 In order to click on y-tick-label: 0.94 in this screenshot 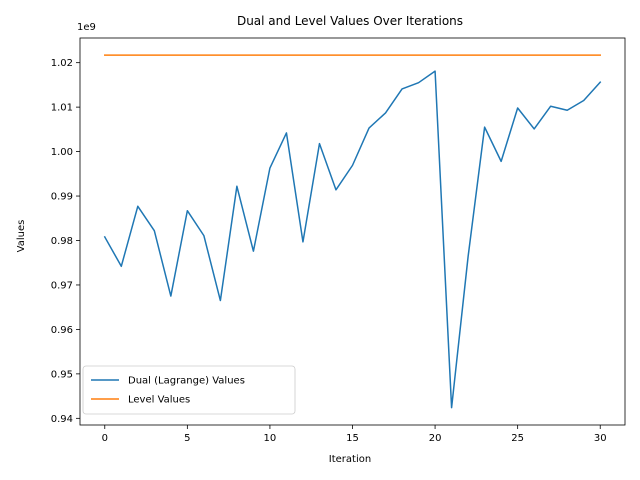, I will do `click(62, 419)`.